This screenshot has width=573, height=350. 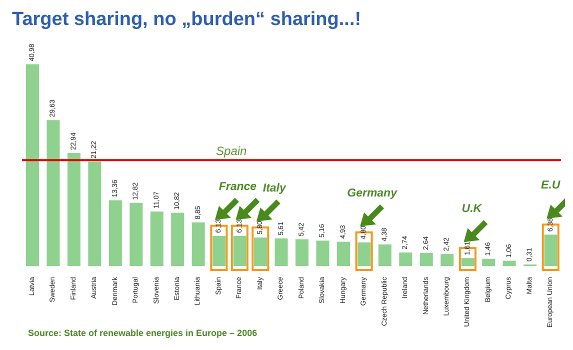 What do you see at coordinates (372, 193) in the screenshot?
I see `annotation: Germany` at bounding box center [372, 193].